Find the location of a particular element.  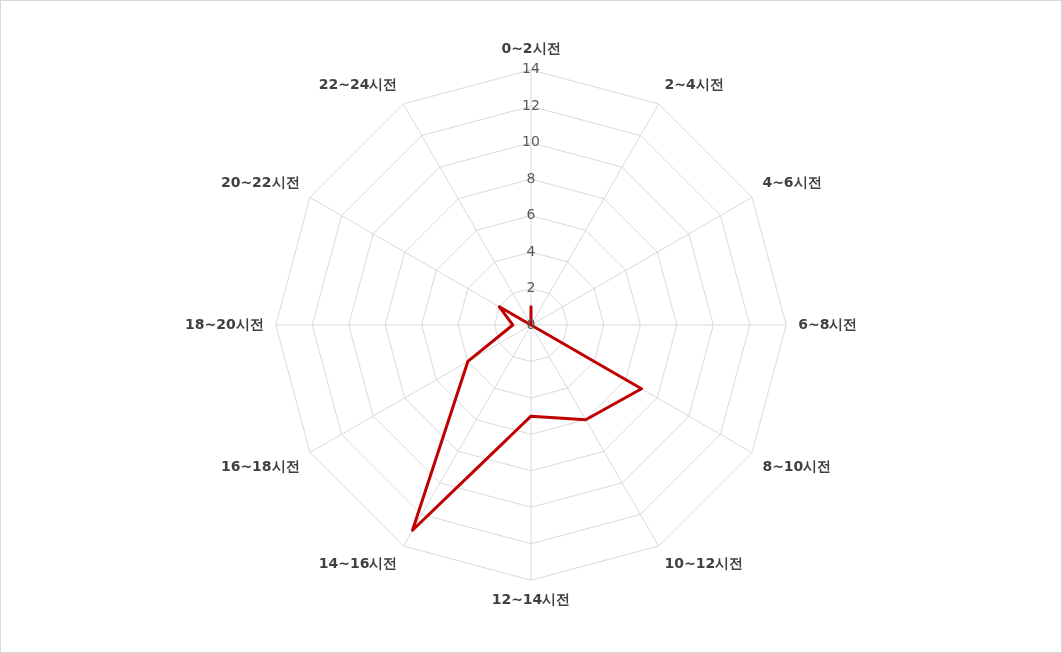

y-tick-label: 14 is located at coordinates (531, 68).